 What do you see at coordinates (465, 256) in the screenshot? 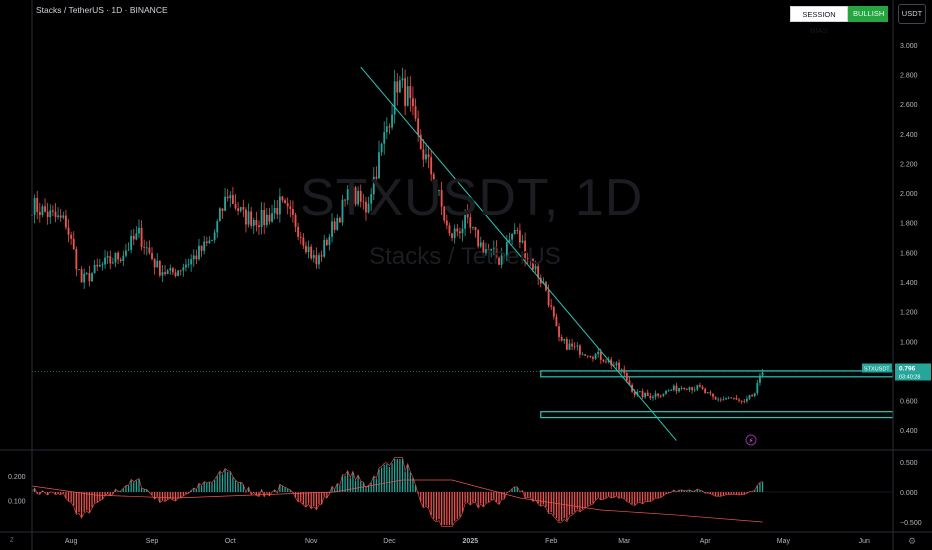
I see `watermark-name: Stacks / TetherUS` at bounding box center [465, 256].